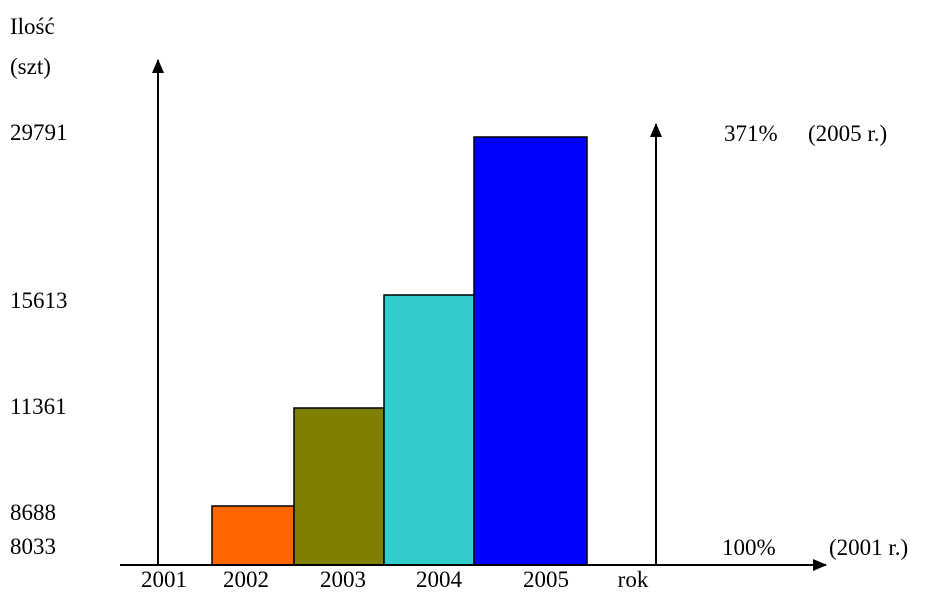  What do you see at coordinates (530, 351) in the screenshot?
I see `bar-2005` at bounding box center [530, 351].